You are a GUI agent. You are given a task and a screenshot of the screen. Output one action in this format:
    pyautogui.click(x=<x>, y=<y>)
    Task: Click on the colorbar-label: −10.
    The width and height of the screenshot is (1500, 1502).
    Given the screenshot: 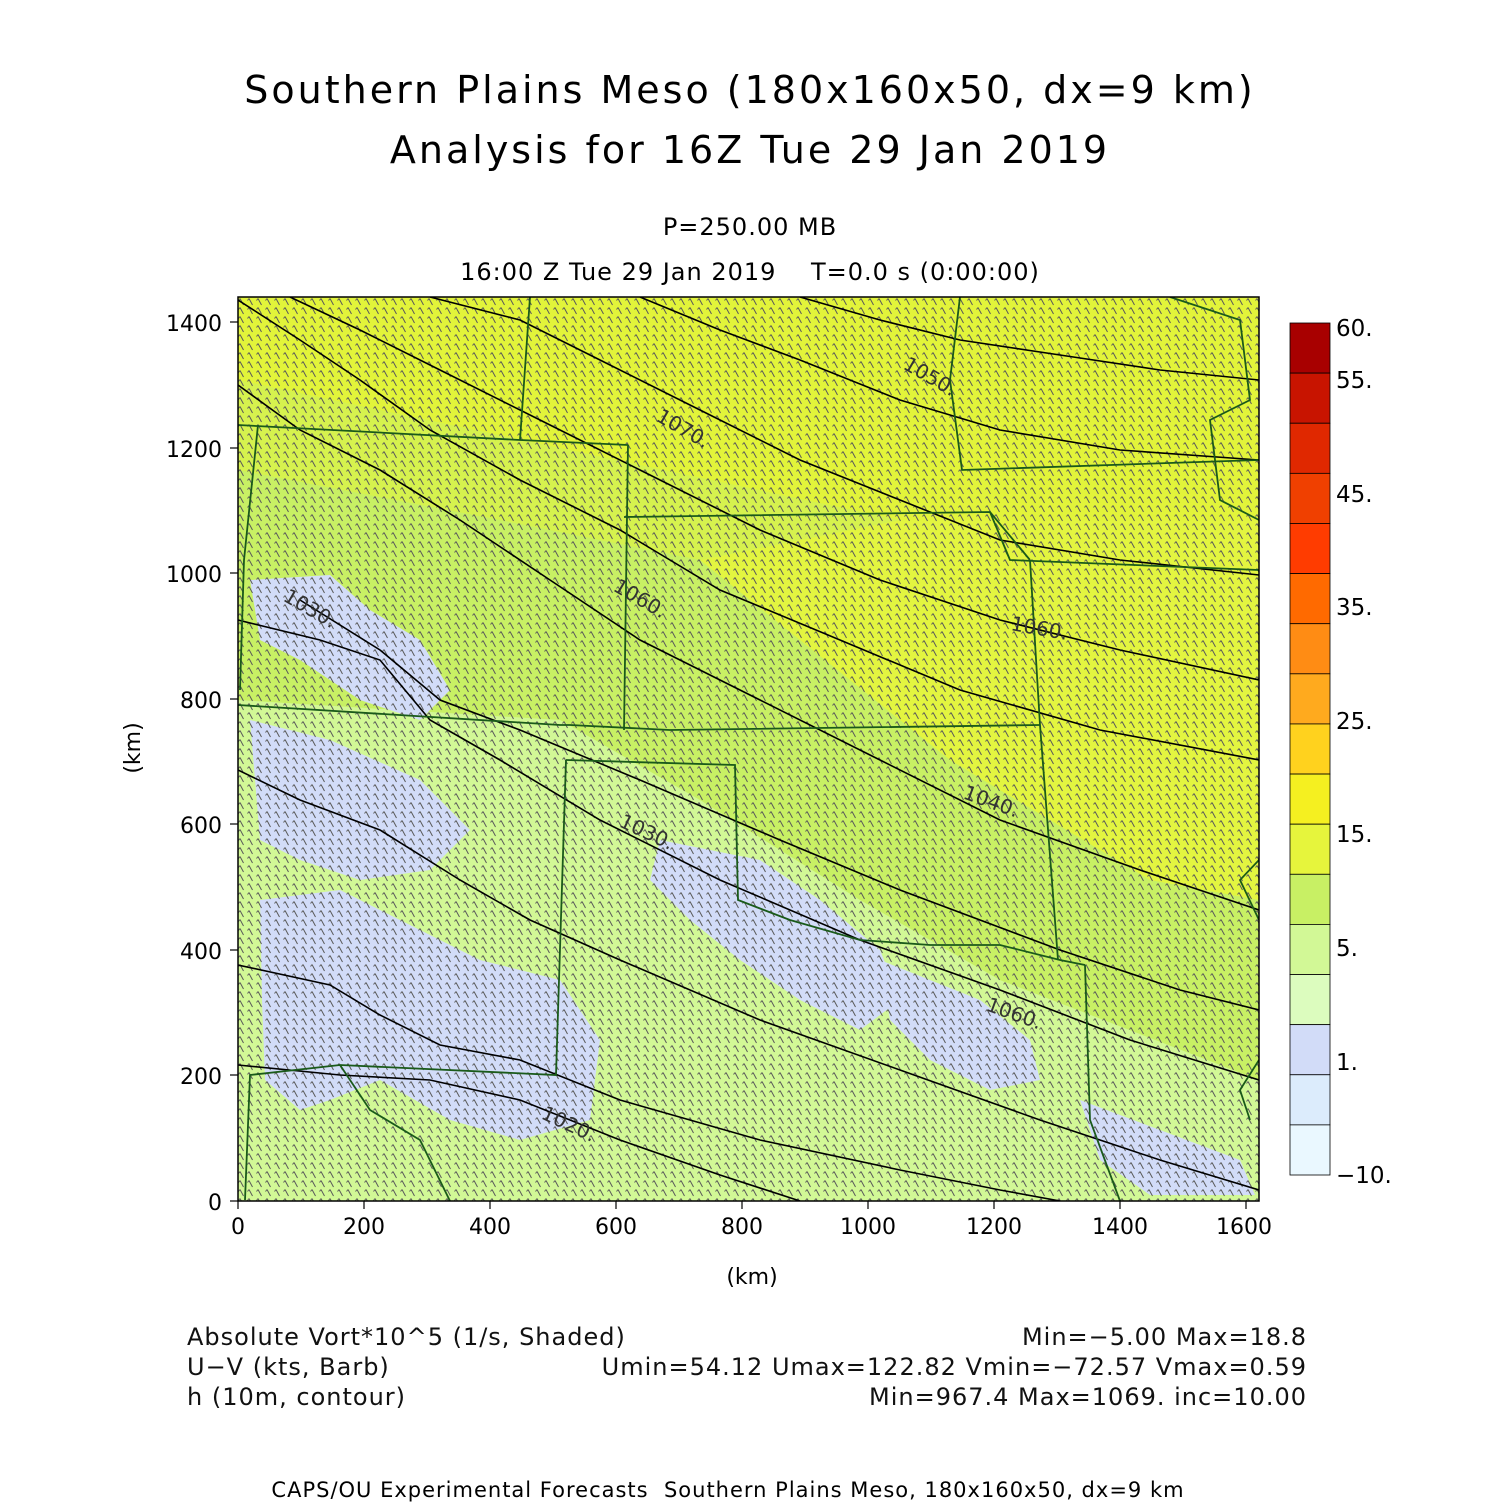 What is the action you would take?
    pyautogui.click(x=1364, y=1176)
    